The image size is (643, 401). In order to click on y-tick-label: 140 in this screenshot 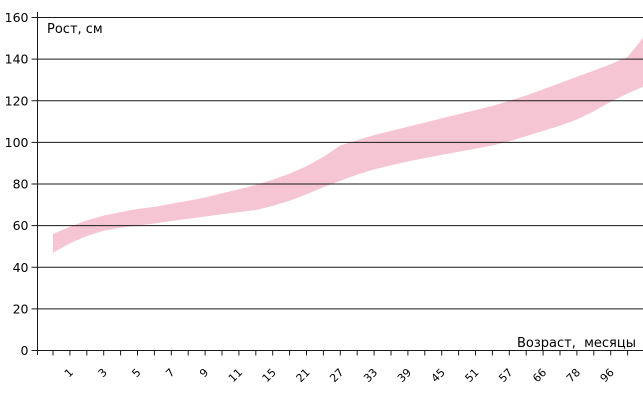, I will do `click(17, 59)`.